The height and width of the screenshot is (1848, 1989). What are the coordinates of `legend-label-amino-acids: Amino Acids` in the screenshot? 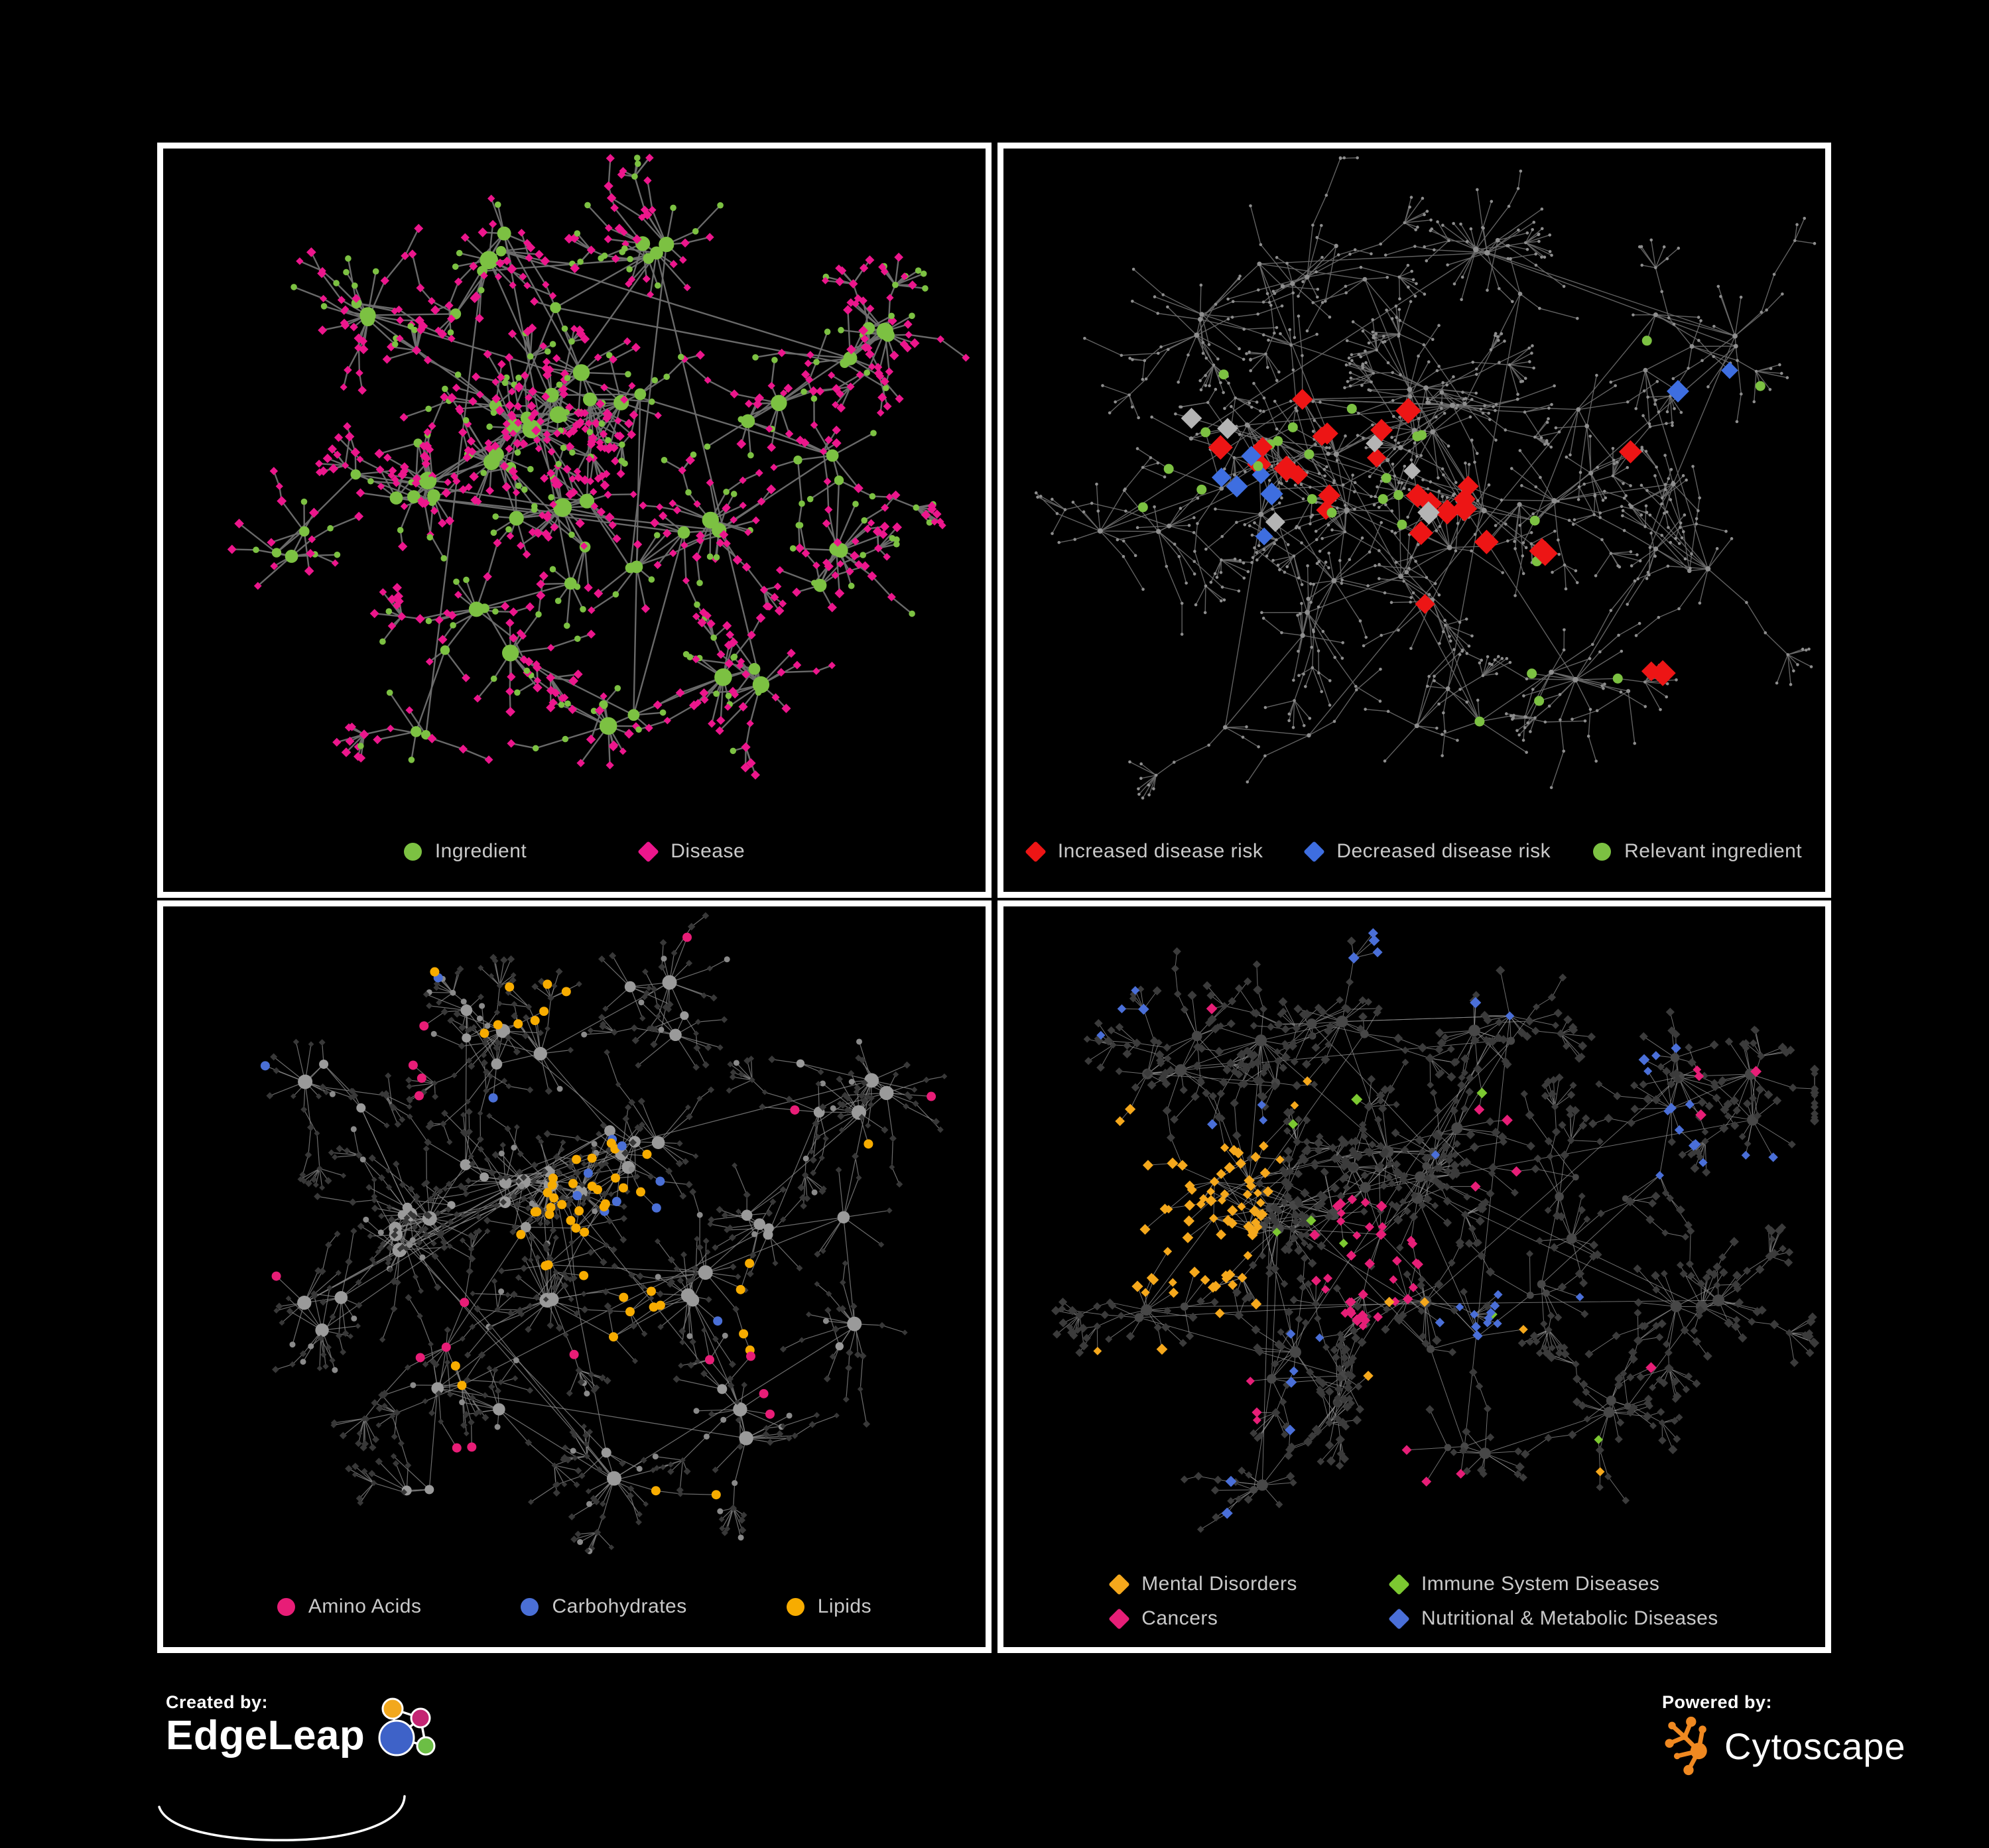 It's located at (365, 1607).